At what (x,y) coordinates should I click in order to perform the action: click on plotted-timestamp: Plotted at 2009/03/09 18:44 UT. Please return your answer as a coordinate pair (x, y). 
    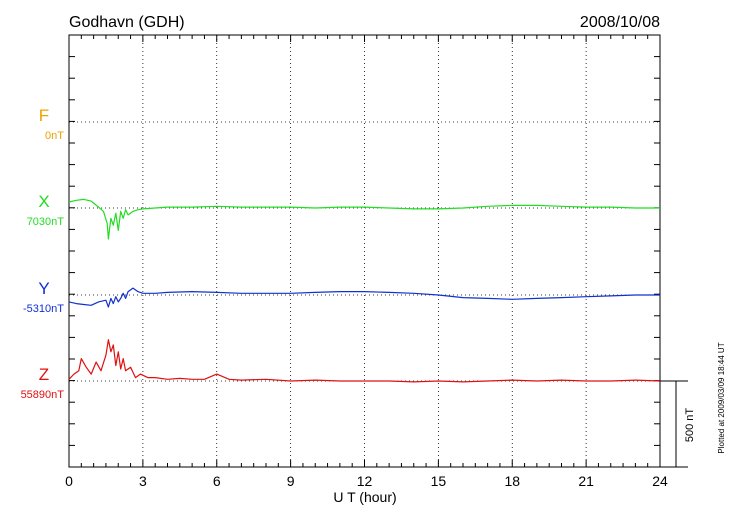
    Looking at the image, I should click on (721, 397).